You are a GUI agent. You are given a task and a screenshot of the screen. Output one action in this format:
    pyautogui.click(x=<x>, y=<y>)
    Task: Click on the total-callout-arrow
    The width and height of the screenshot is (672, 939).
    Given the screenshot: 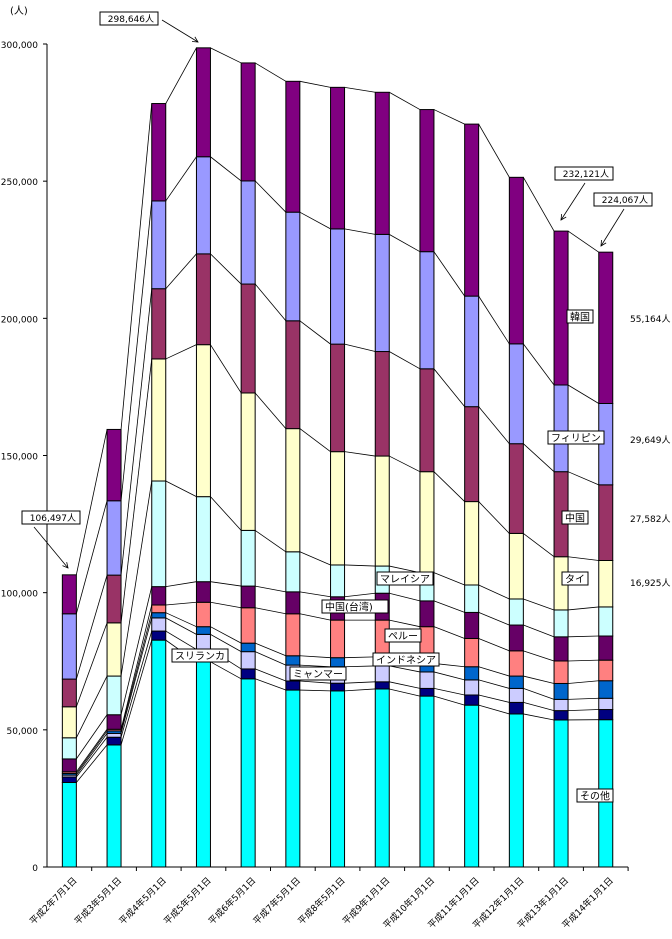 What is the action you would take?
    pyautogui.click(x=51, y=547)
    